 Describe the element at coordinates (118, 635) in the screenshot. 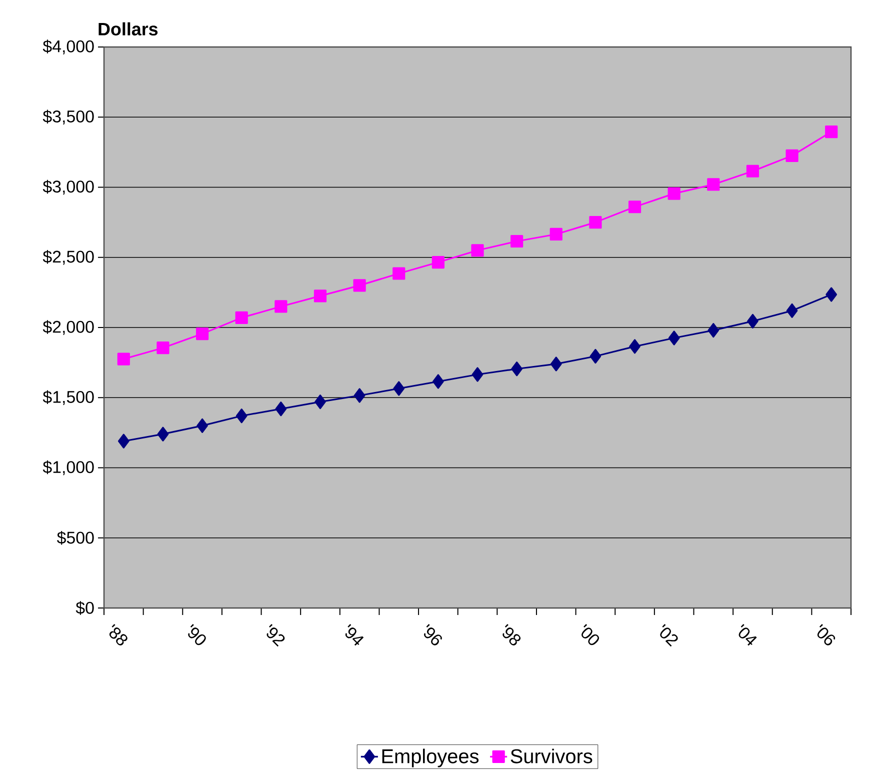

I see `x-tick-label: '88` at that location.